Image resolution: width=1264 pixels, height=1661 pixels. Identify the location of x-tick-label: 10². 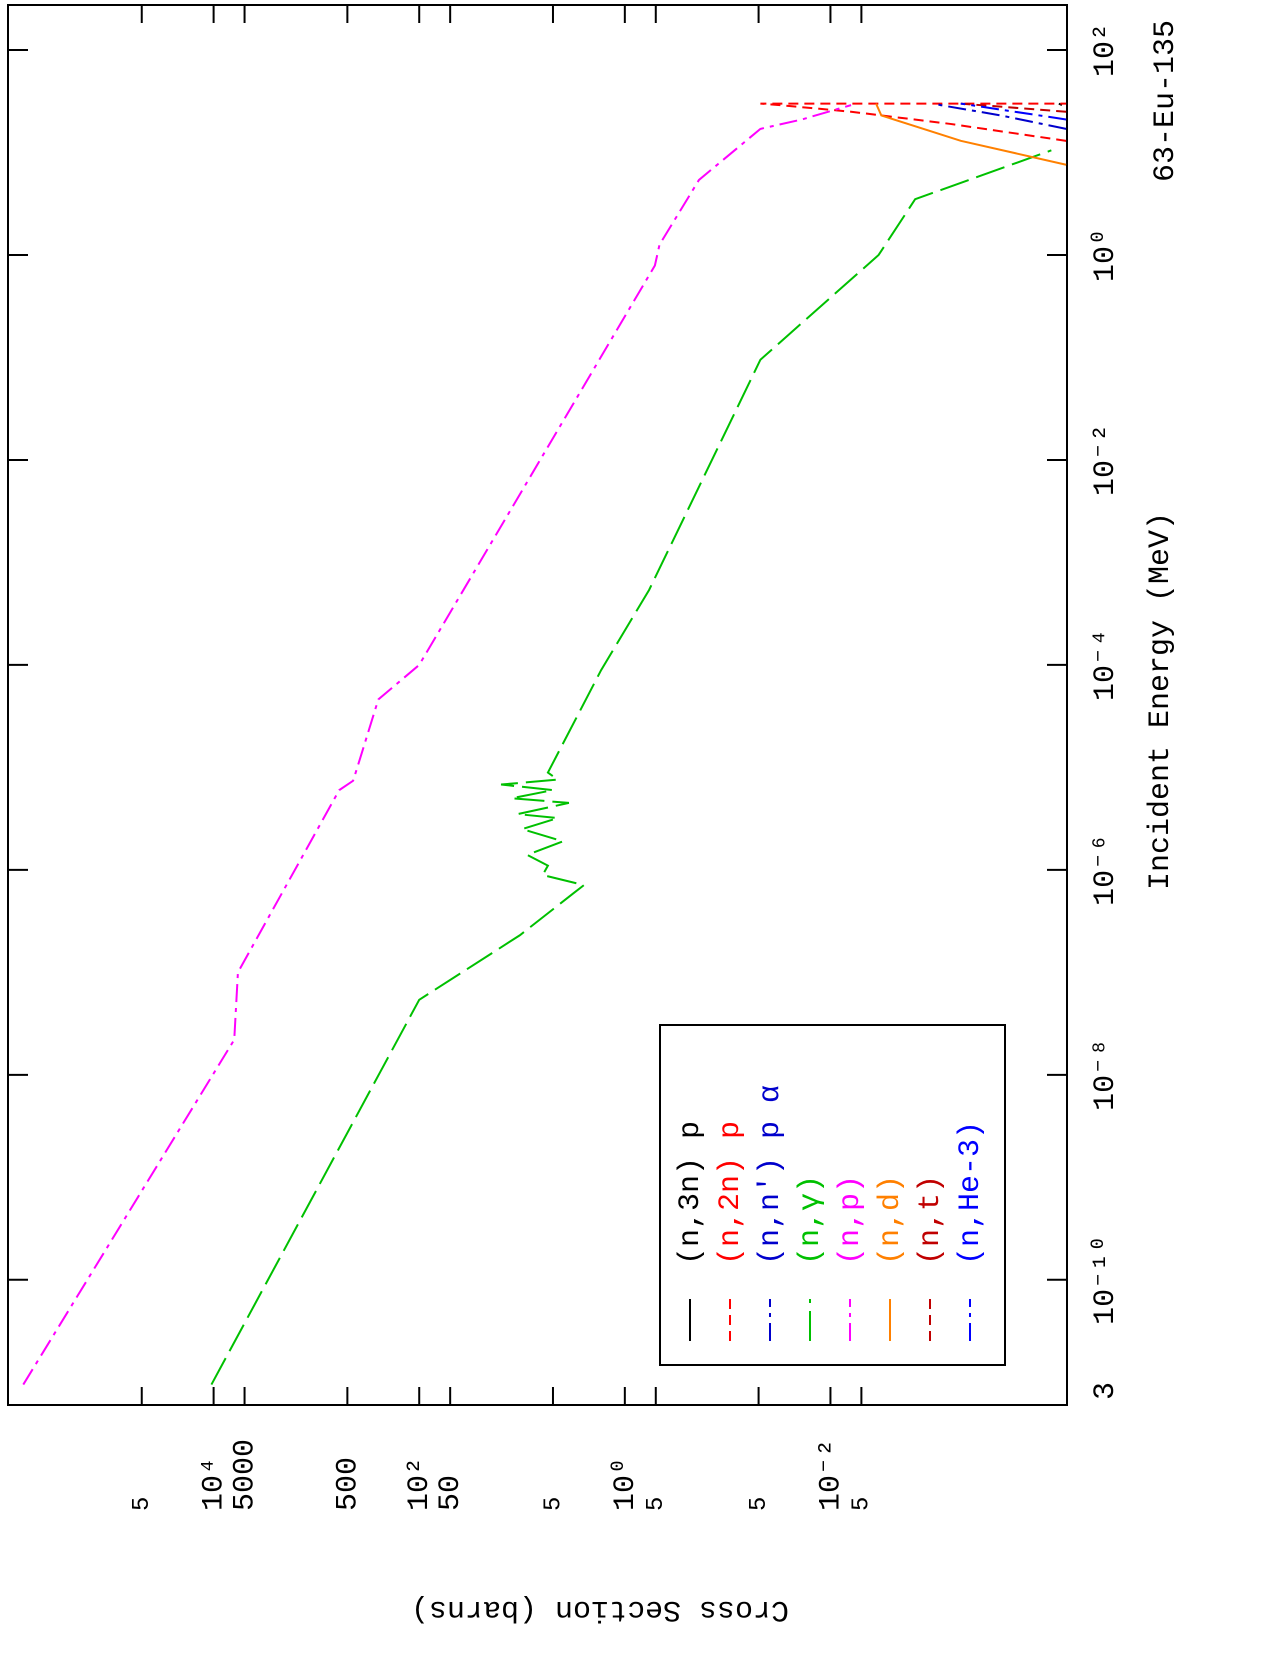
(1106, 50).